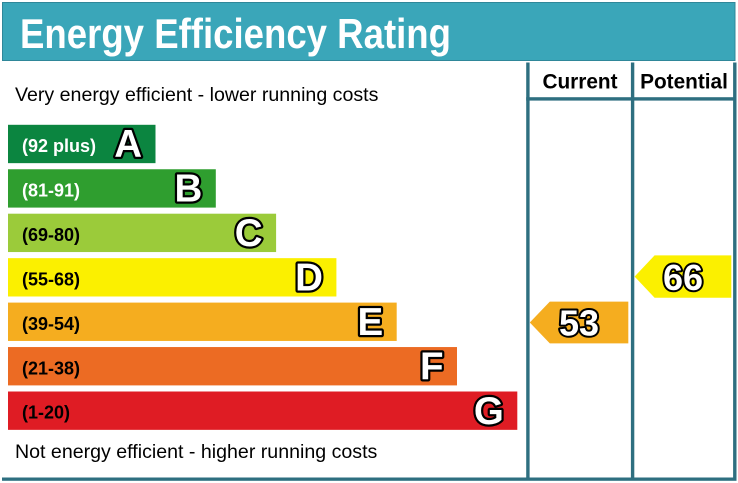 The width and height of the screenshot is (738, 483). What do you see at coordinates (51, 324) in the screenshot?
I see `svg-text: (39-54)` at bounding box center [51, 324].